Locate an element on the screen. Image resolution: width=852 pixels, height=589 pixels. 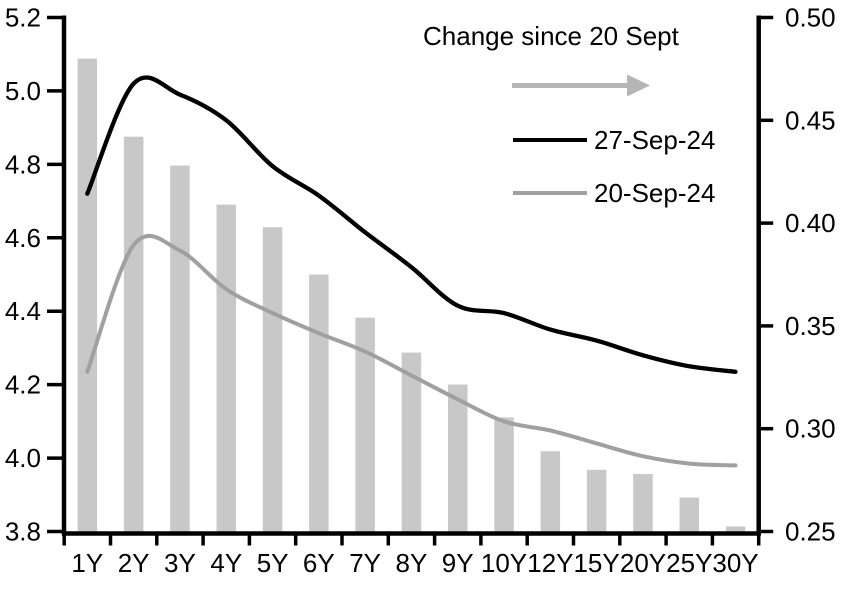
x-axis-category-label: 20Y is located at coordinates (643, 563).